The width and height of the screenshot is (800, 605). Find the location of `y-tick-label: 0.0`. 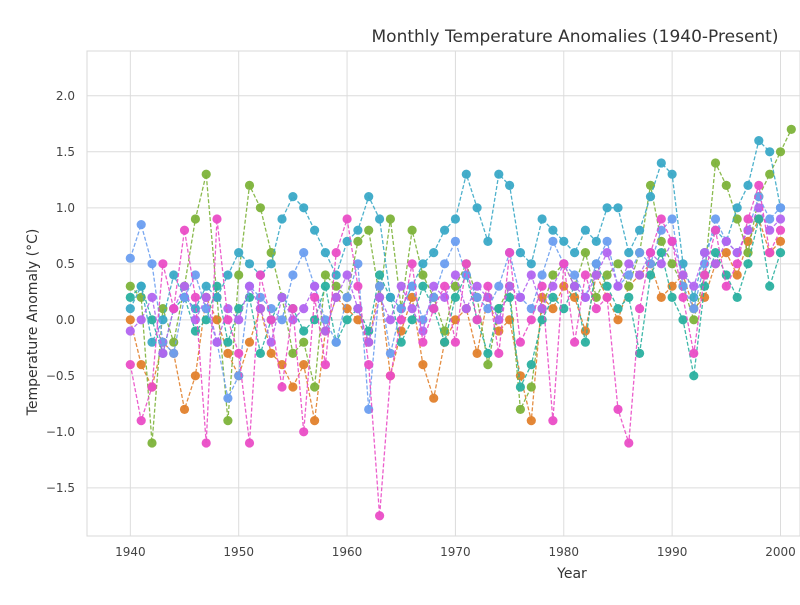

y-tick-label: 0.0 is located at coordinates (65, 320).